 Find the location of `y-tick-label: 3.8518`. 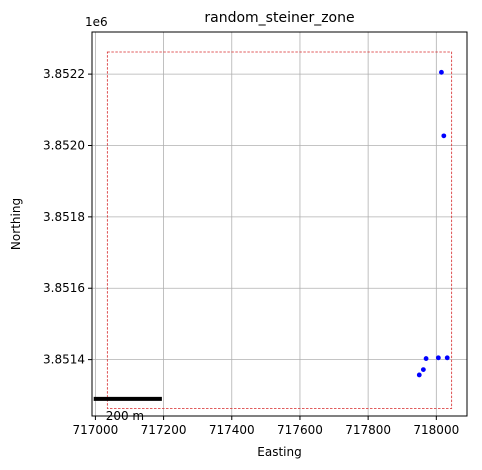

y-tick-label: 3.8518 is located at coordinates (64, 217).